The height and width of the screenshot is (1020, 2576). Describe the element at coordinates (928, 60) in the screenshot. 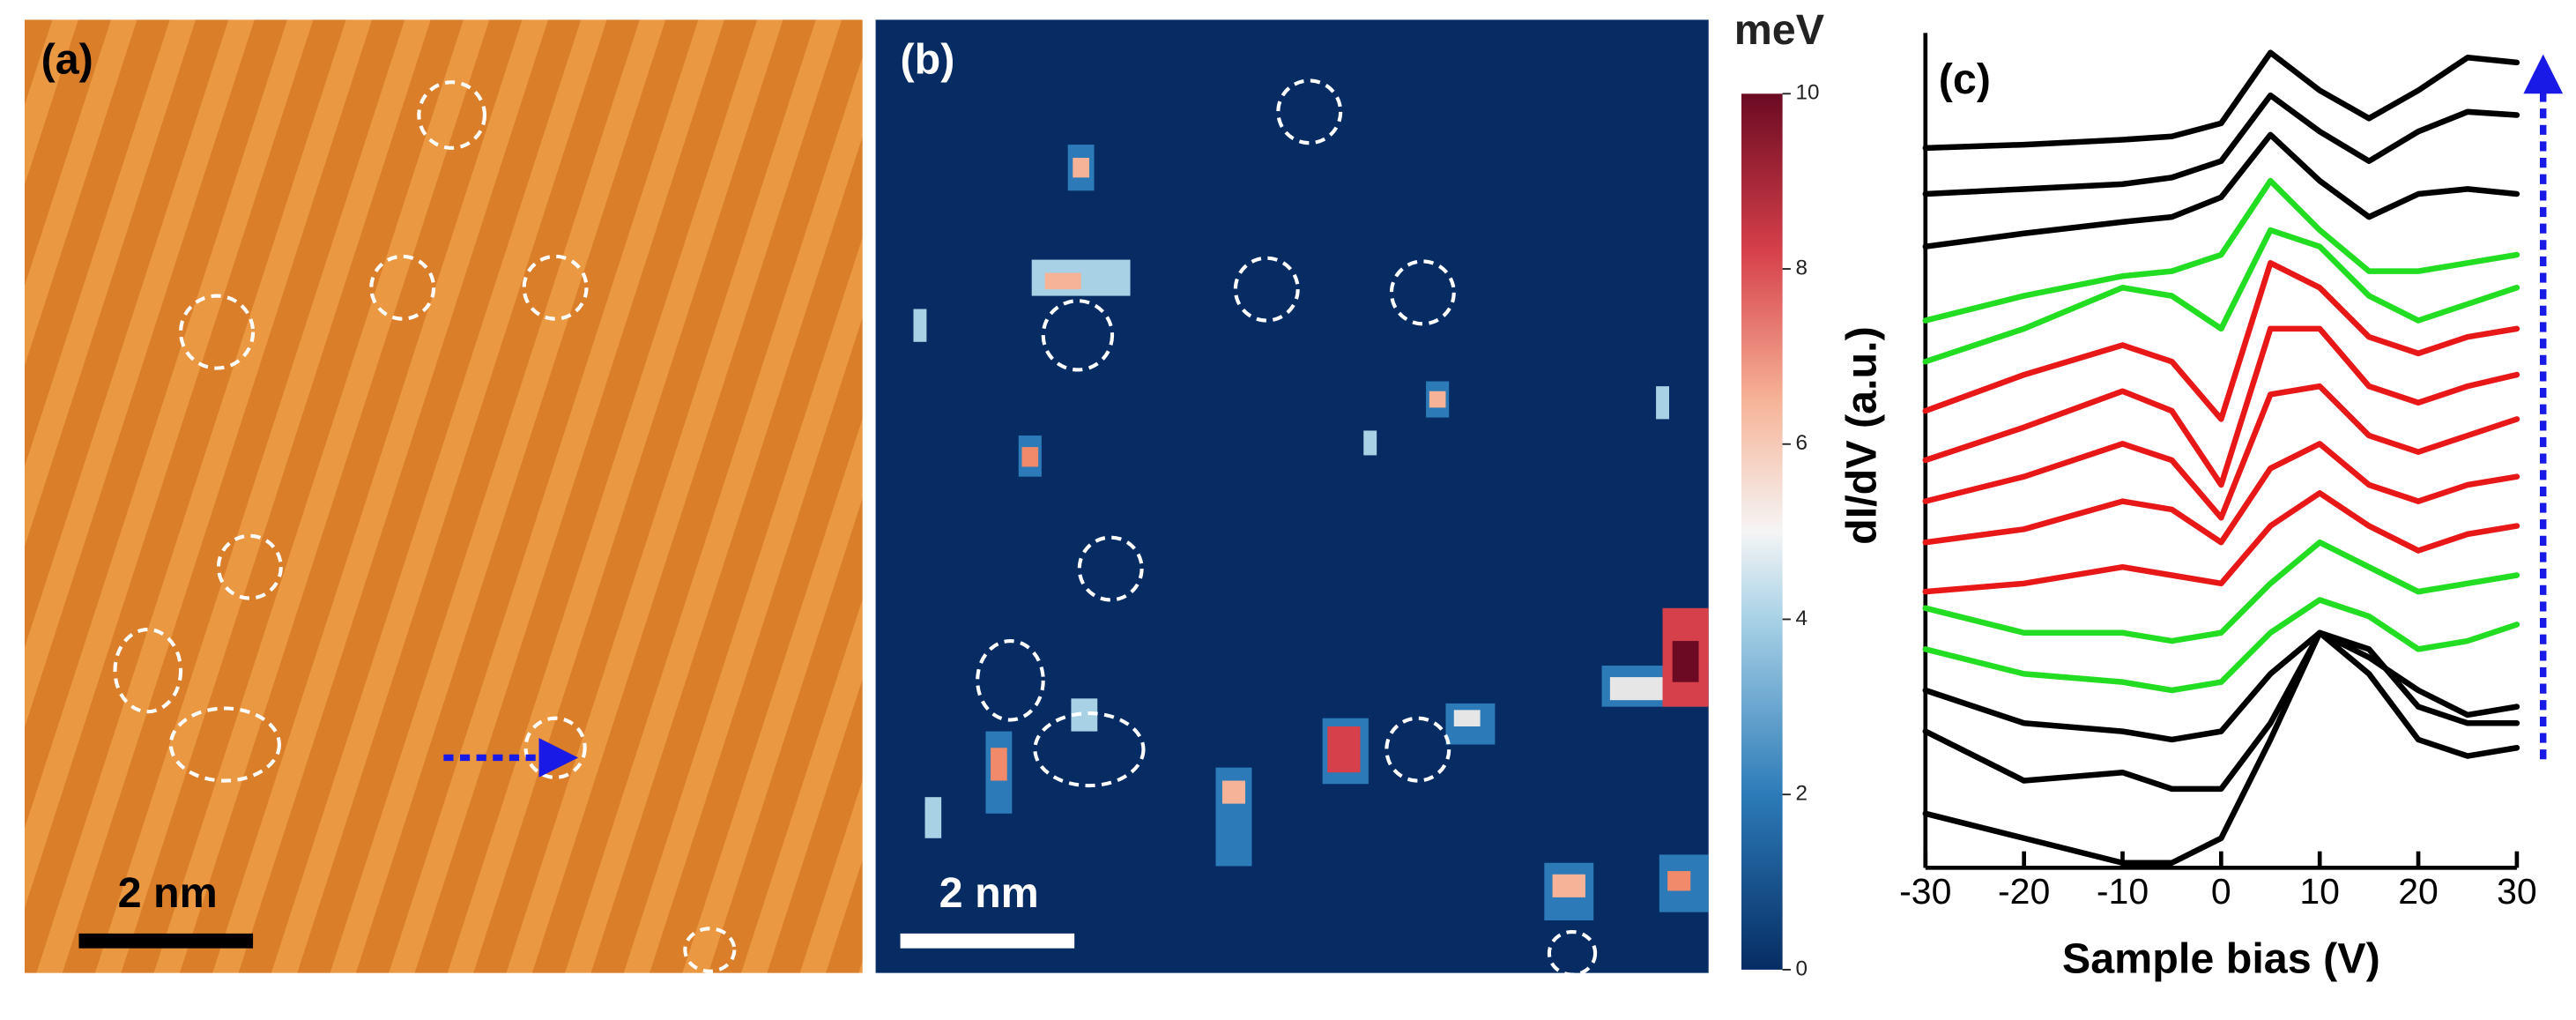

I see `panel-label: (b)` at that location.